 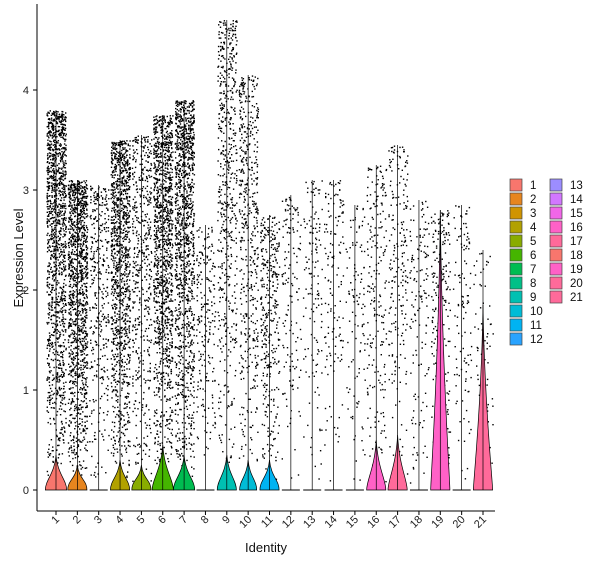 What do you see at coordinates (536, 326) in the screenshot?
I see `legend-label-11: 11` at bounding box center [536, 326].